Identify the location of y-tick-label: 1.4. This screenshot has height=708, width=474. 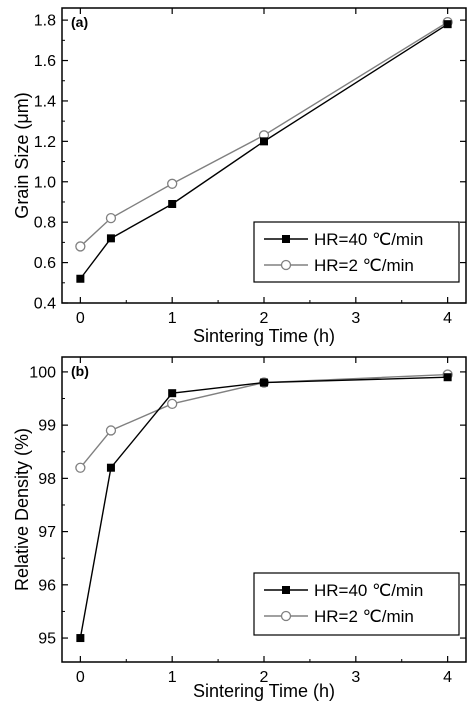
(45, 101).